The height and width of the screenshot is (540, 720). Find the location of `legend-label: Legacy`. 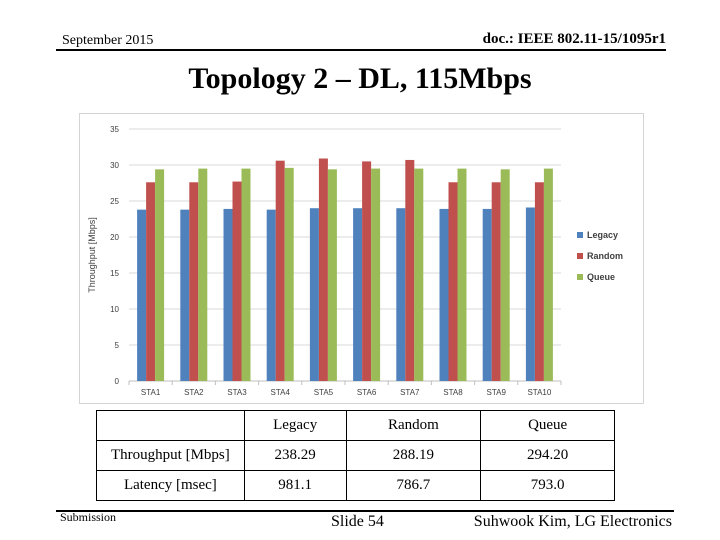

legend-label: Legacy is located at coordinates (602, 235).